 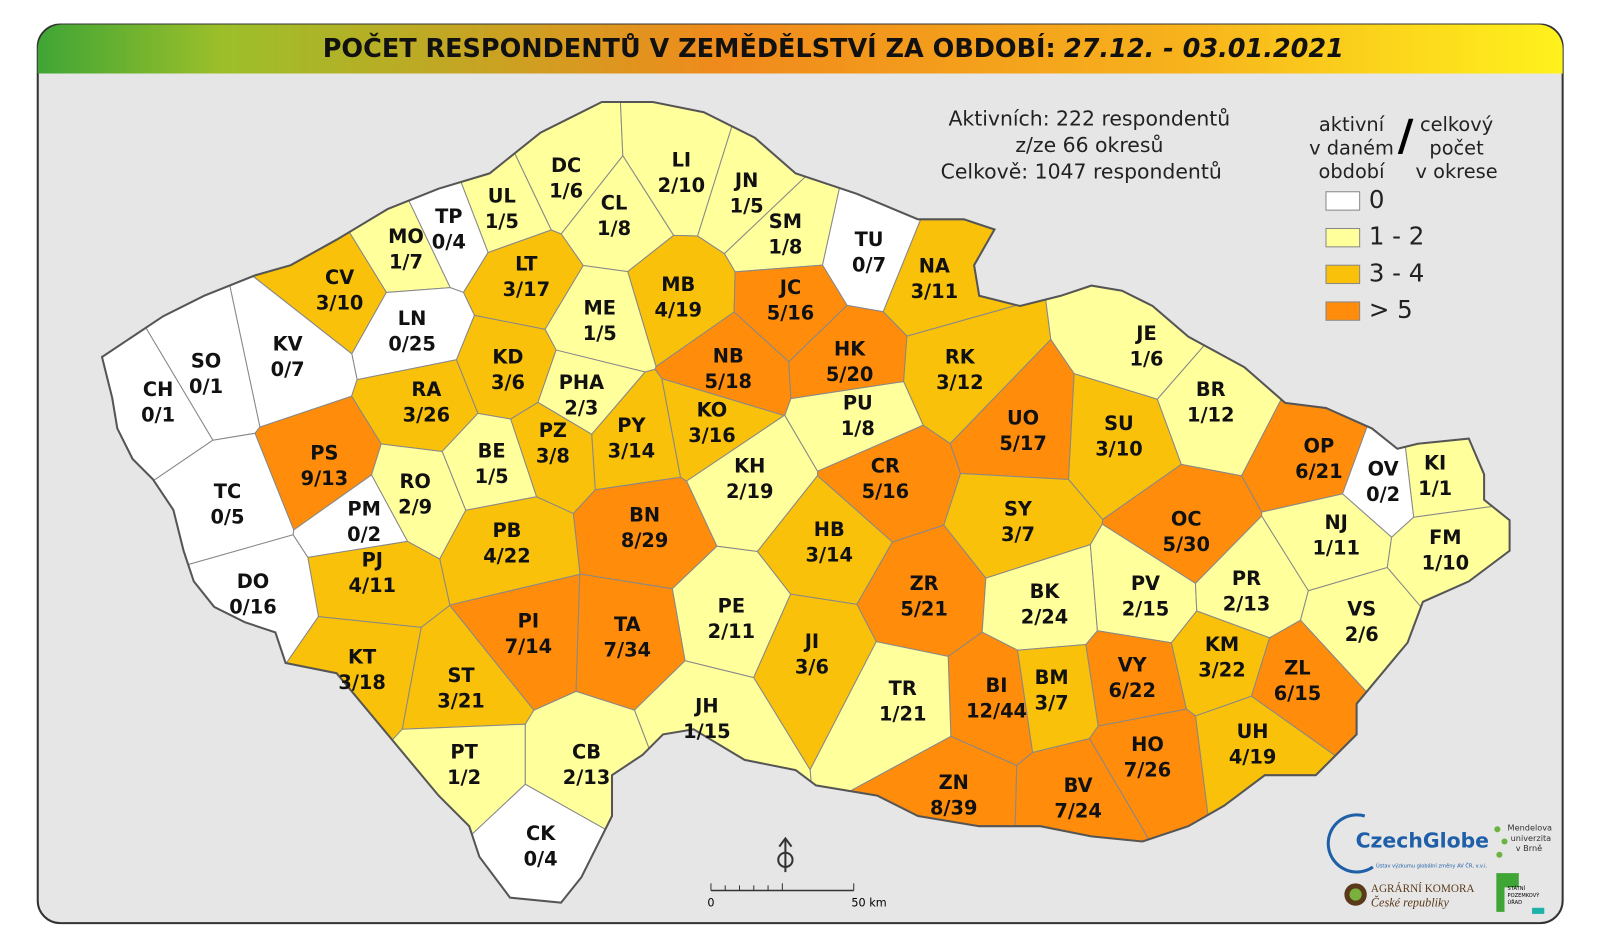 I want to click on district-value: 5/18, so click(x=728, y=381).